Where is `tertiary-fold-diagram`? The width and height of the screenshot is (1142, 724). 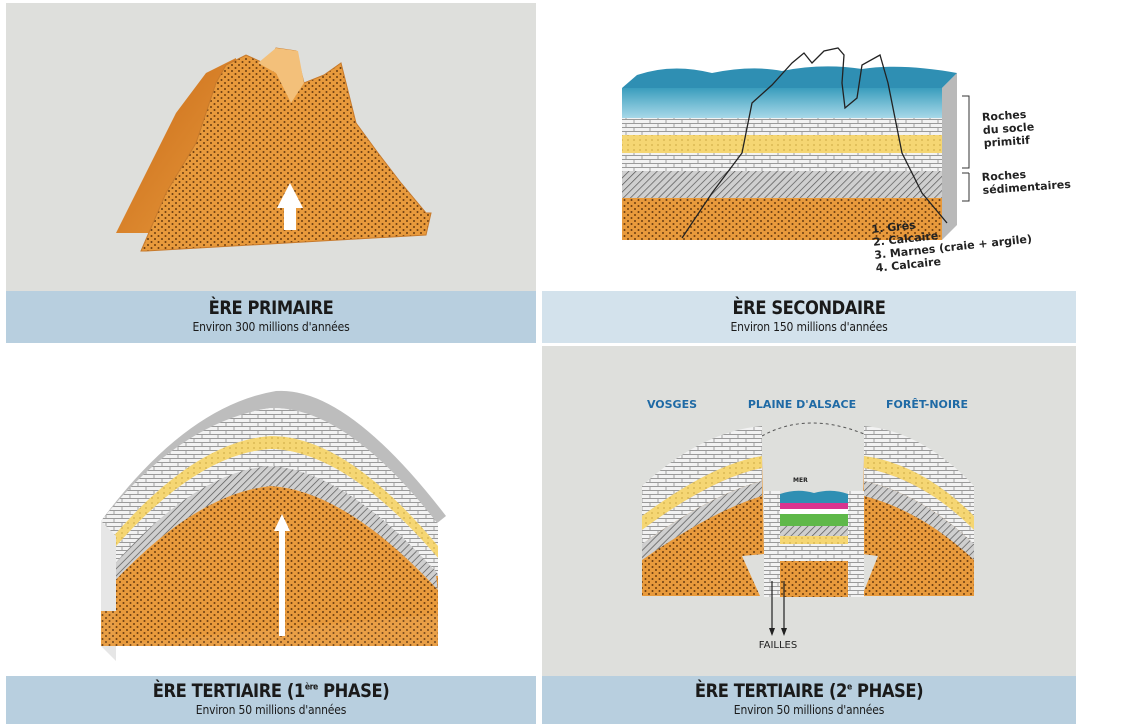
tertiary-fold-diagram is located at coordinates (273, 525).